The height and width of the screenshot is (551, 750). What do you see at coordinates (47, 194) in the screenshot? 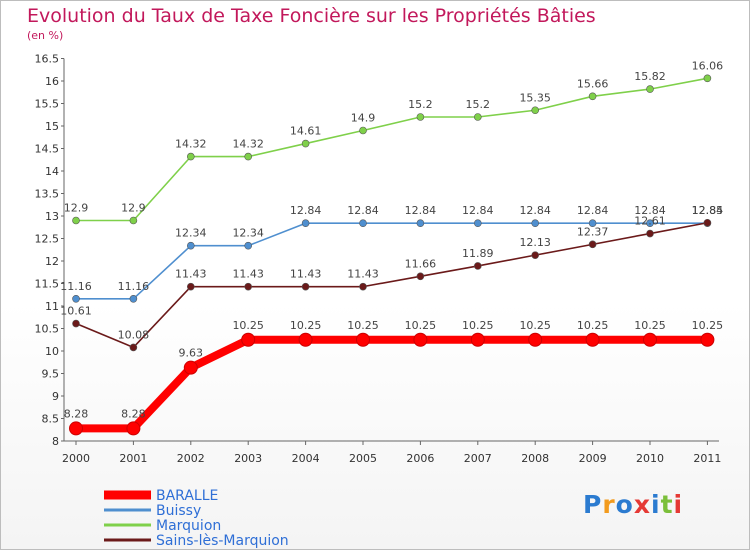
I see `y-tick-label: 13.5` at bounding box center [47, 194].